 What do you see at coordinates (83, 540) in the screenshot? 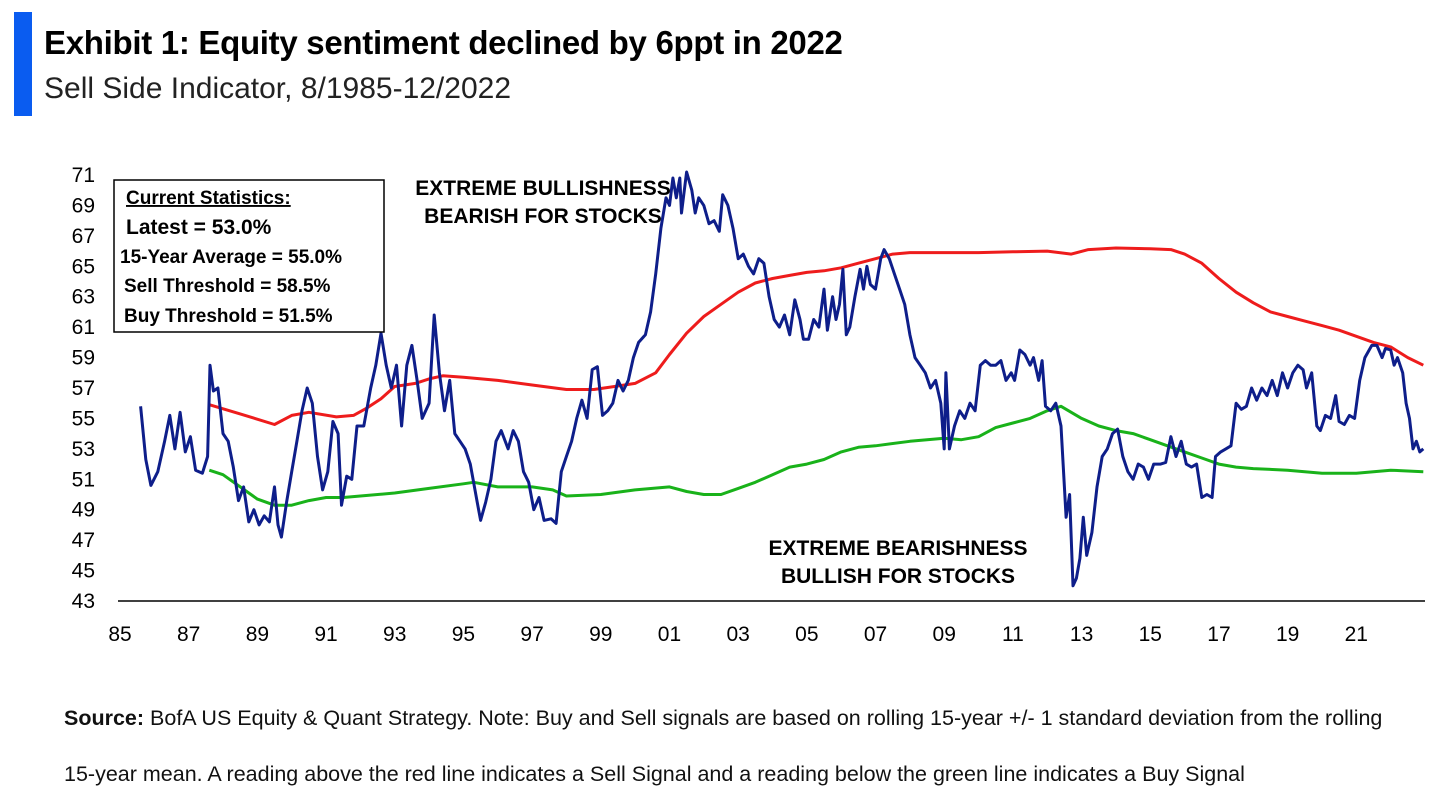
I see `y-tick-label: 47` at bounding box center [83, 540].